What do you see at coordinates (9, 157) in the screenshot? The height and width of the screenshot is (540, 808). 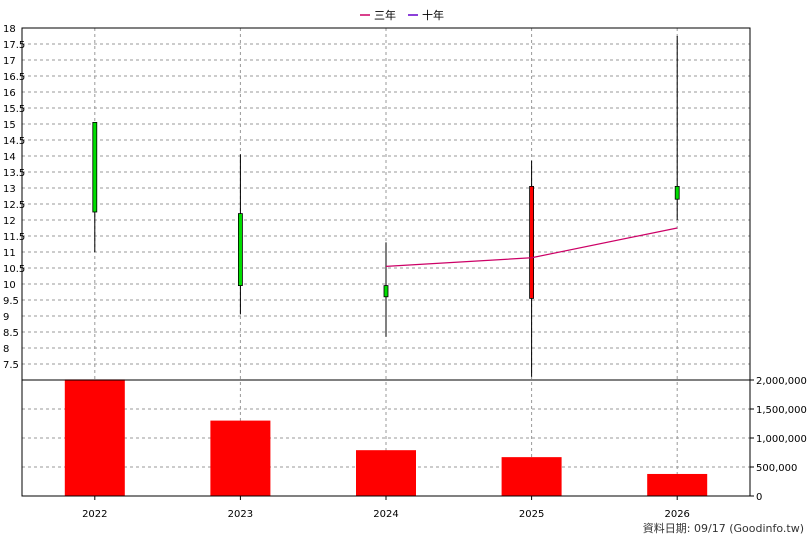 I see `price-tick-label: 14` at bounding box center [9, 157].